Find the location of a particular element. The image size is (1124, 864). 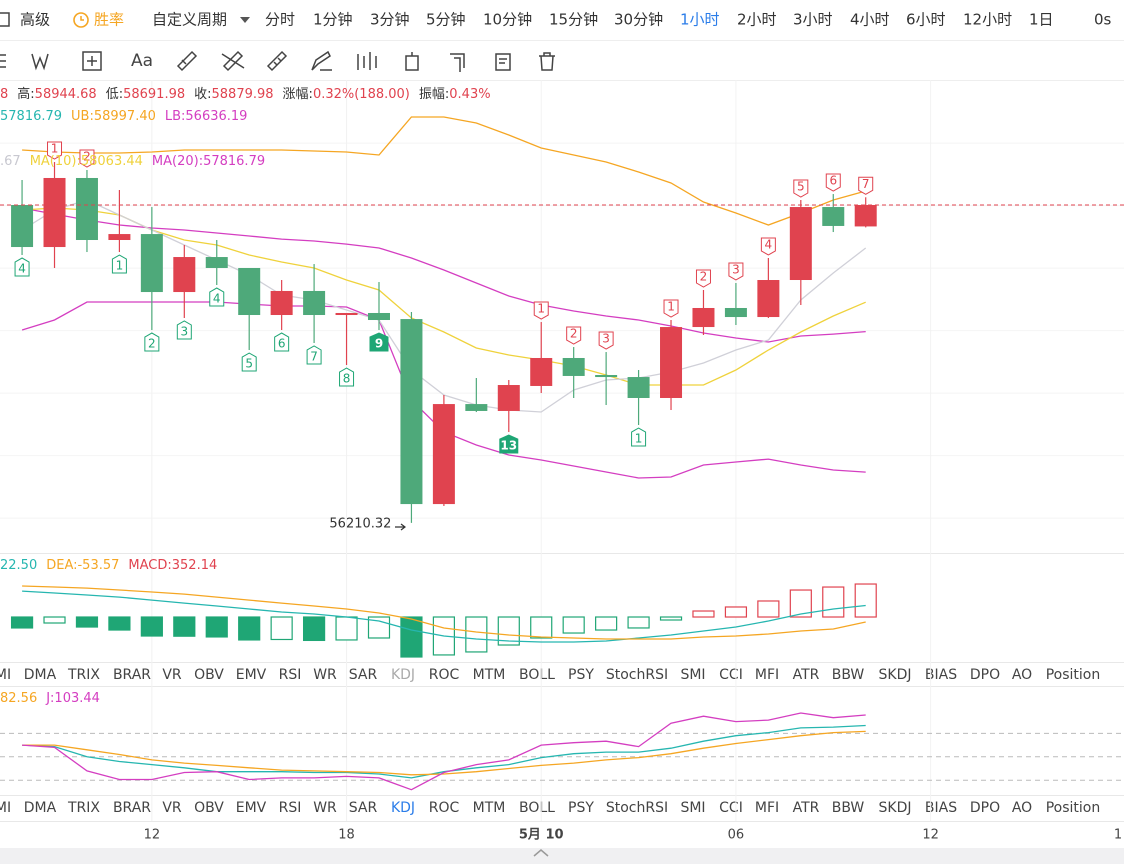

period-tab: 胜率 is located at coordinates (109, 20).